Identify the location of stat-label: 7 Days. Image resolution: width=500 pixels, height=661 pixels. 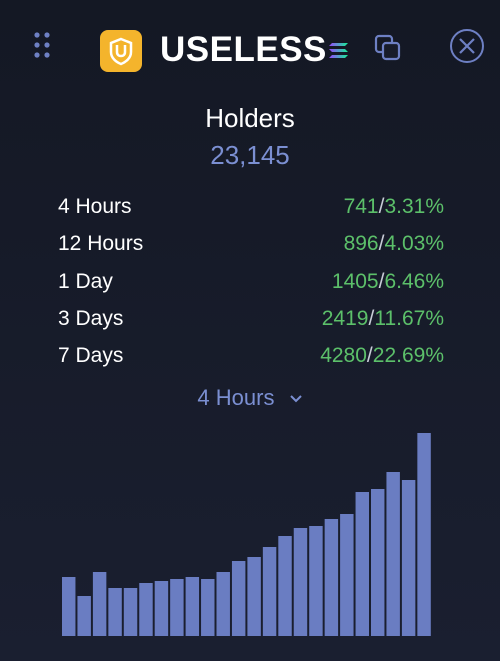
(91, 356).